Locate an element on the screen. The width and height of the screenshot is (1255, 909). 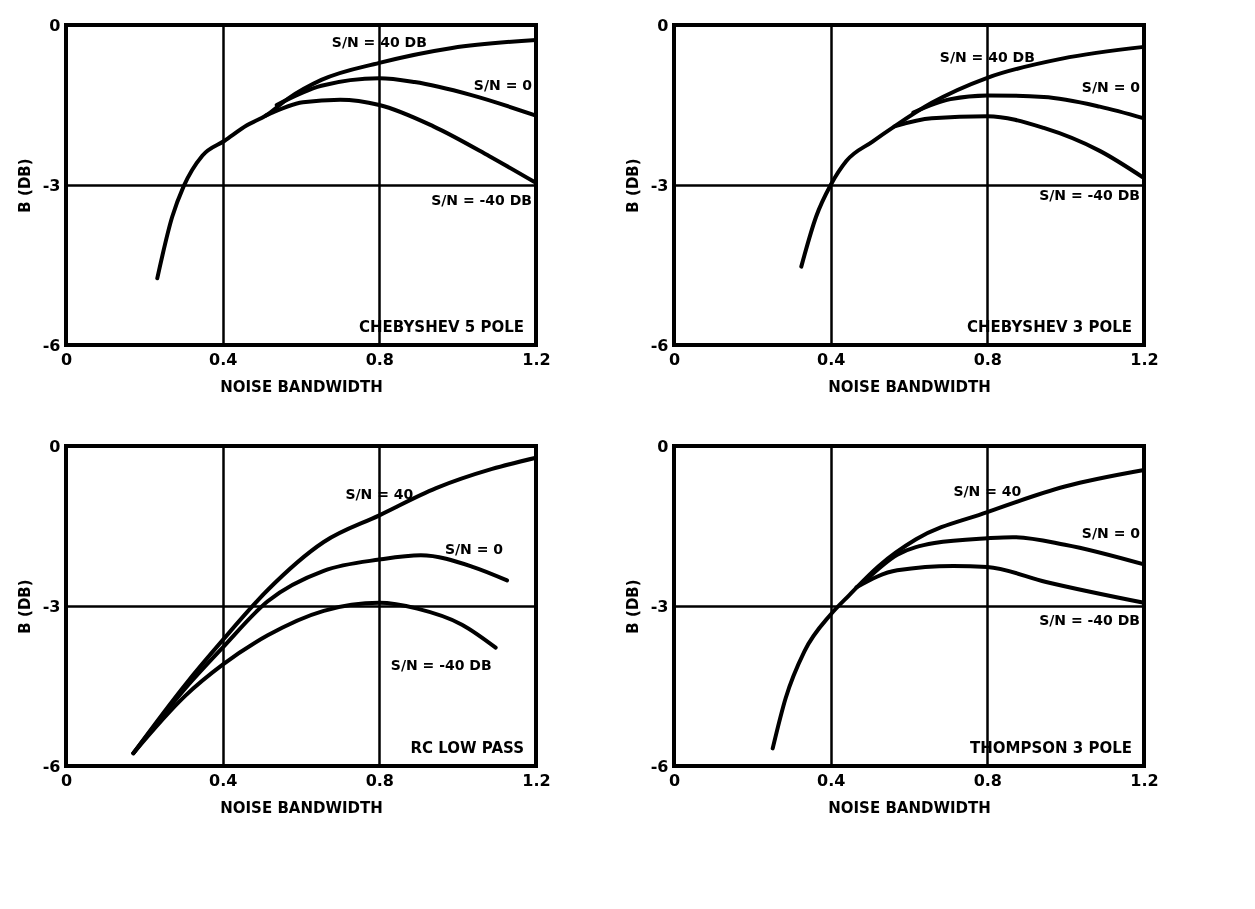
annotation: RC LOW PASS is located at coordinates (467, 748).